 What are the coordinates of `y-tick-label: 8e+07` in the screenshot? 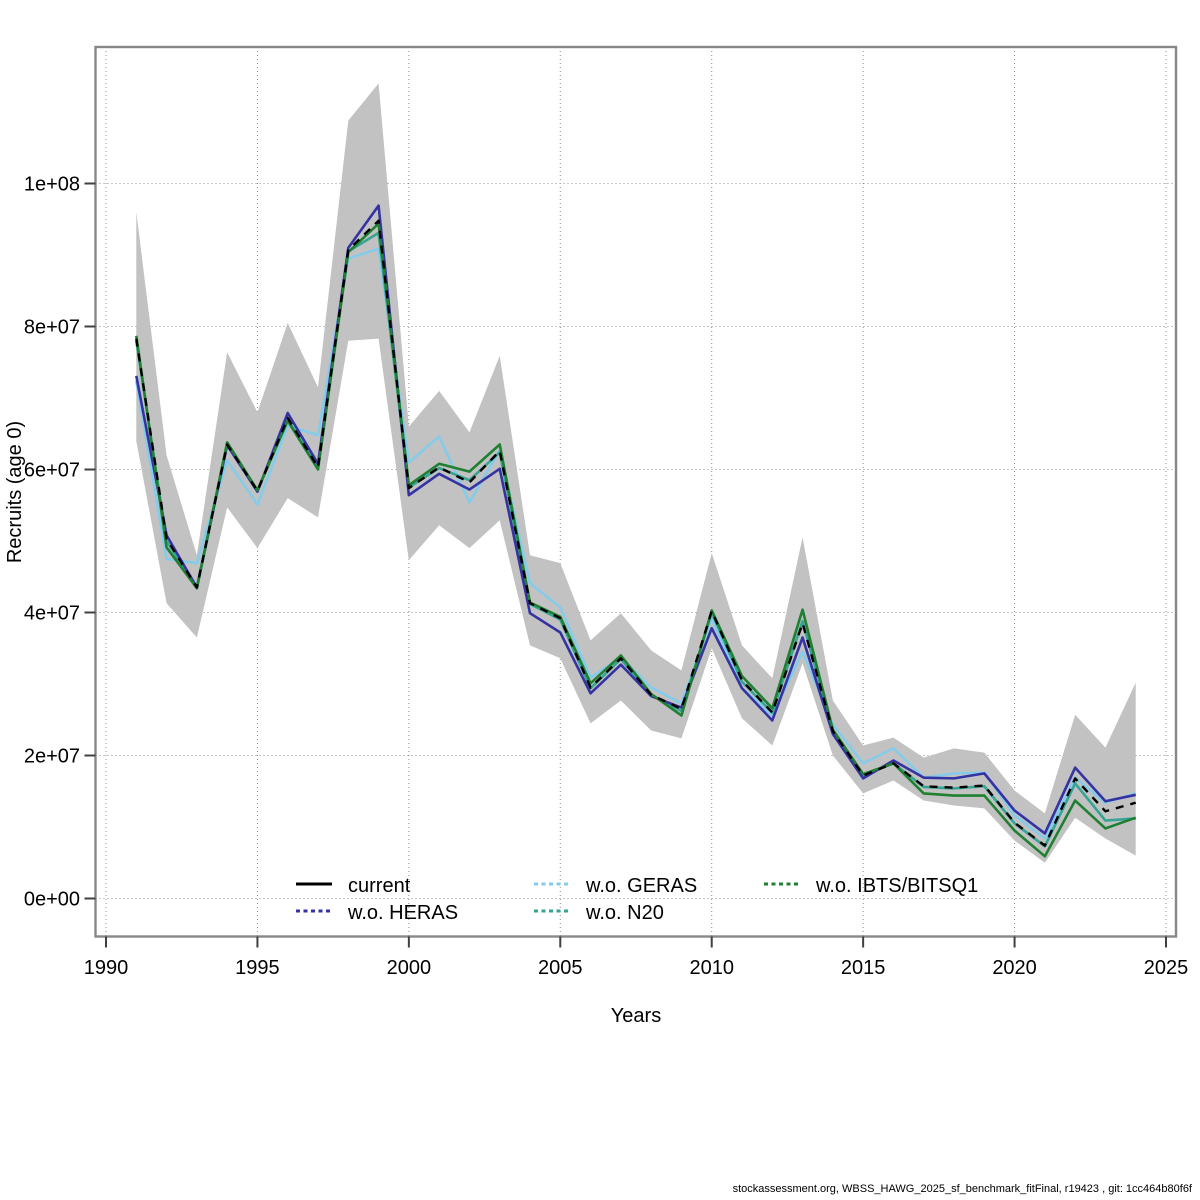 It's located at (52, 328).